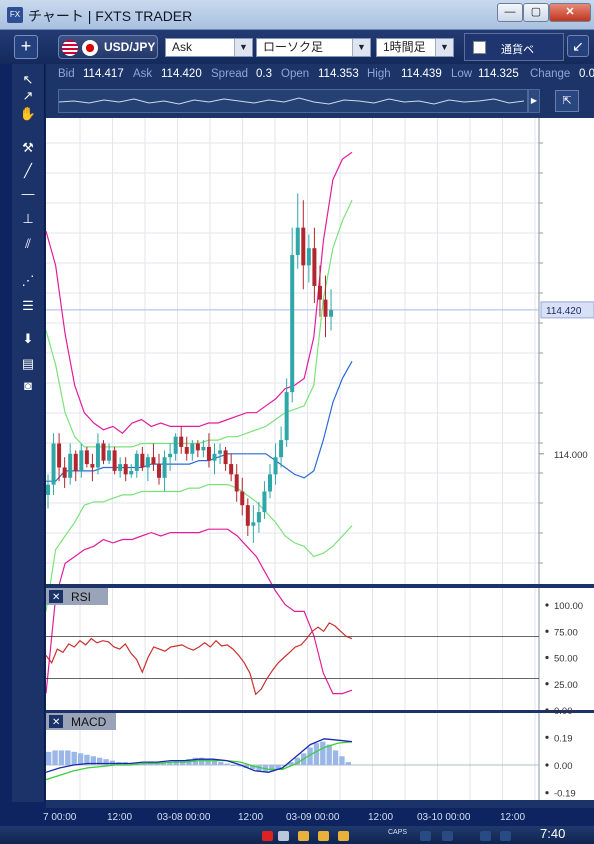 This screenshot has height=844, width=594. I want to click on change-value: 0.0, so click(586, 74).